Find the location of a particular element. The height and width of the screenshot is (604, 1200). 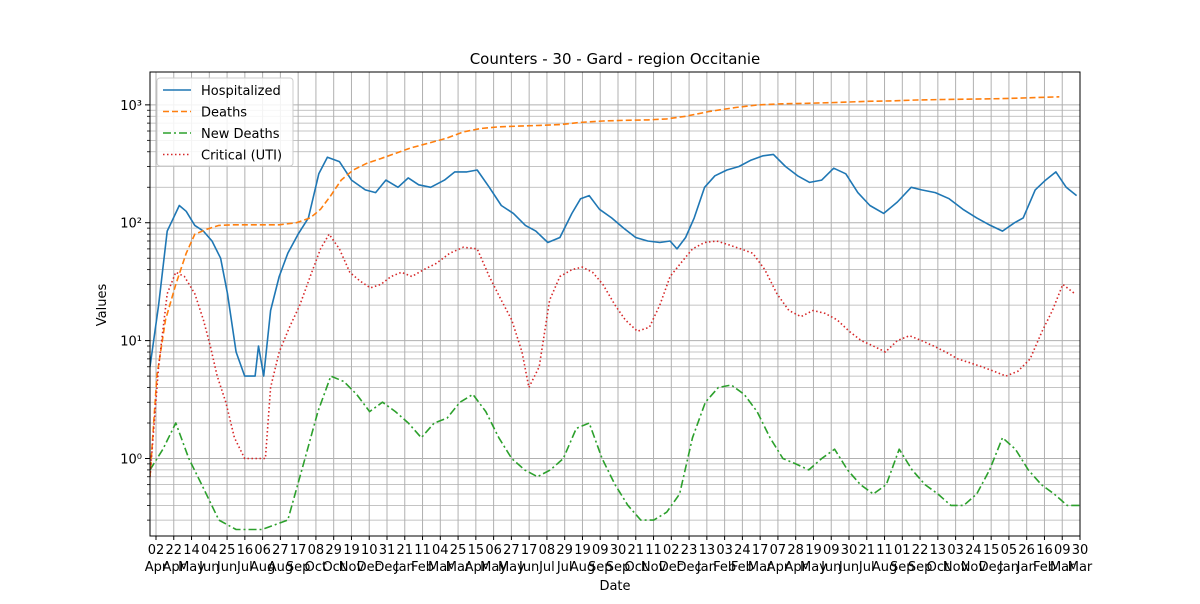

y-tick-label: 10³ is located at coordinates (131, 106).